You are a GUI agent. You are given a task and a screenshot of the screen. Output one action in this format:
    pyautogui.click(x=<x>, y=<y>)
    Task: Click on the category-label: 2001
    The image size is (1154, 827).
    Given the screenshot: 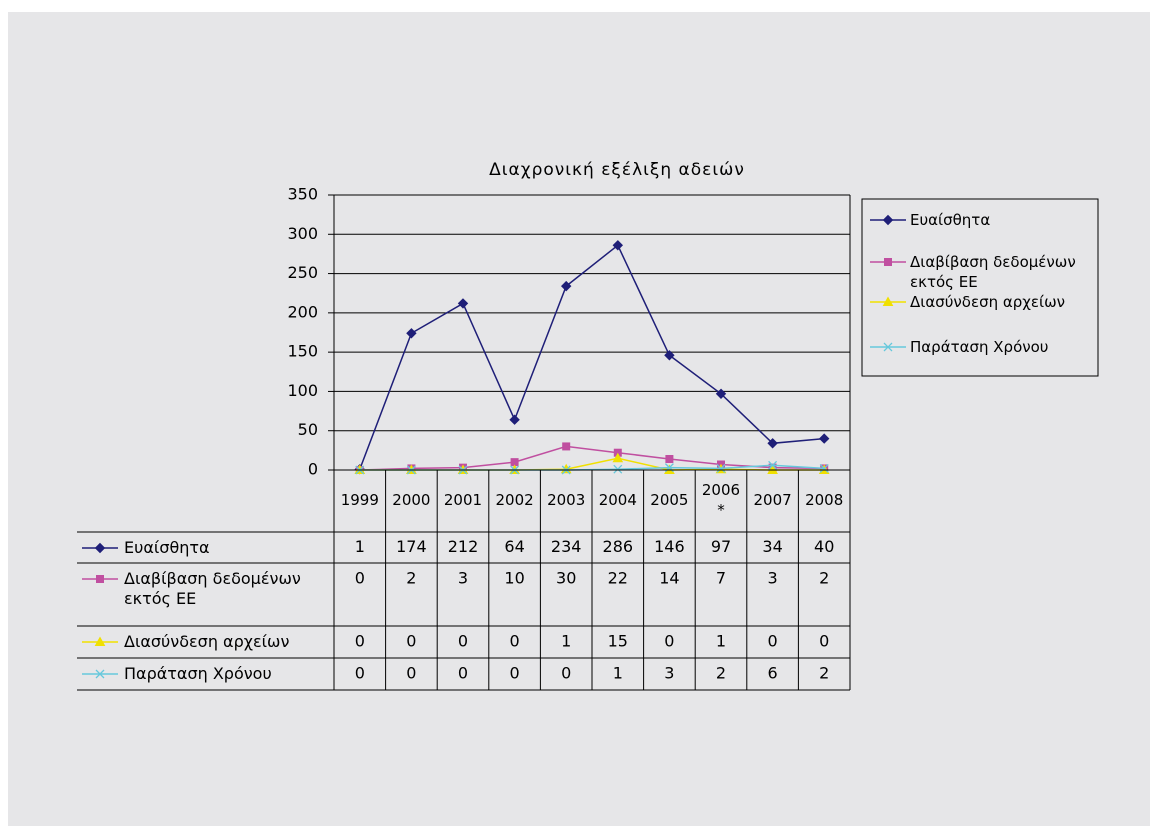 What is the action you would take?
    pyautogui.click(x=463, y=500)
    